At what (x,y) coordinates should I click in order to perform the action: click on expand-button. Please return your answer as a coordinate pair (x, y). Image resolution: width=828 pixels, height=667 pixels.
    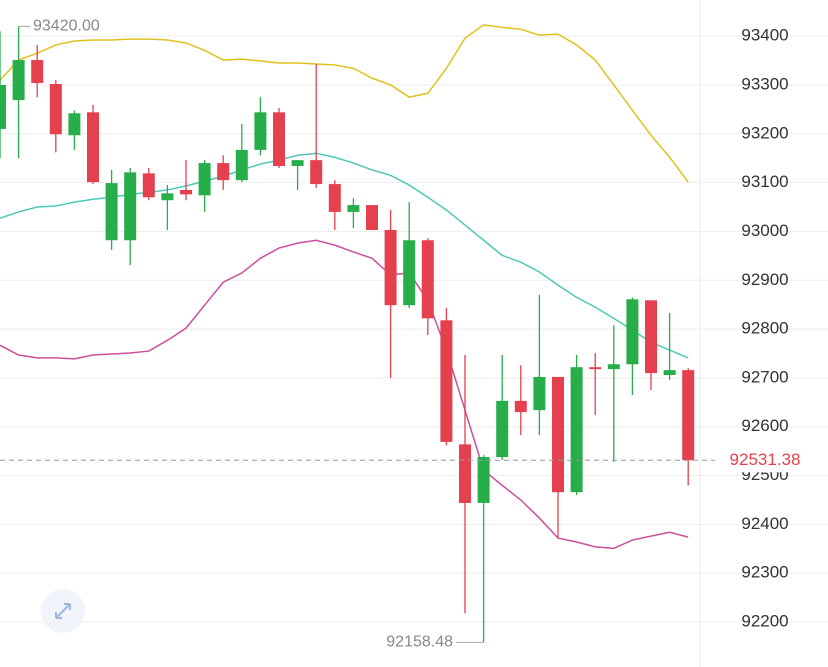
    Looking at the image, I should click on (63, 611).